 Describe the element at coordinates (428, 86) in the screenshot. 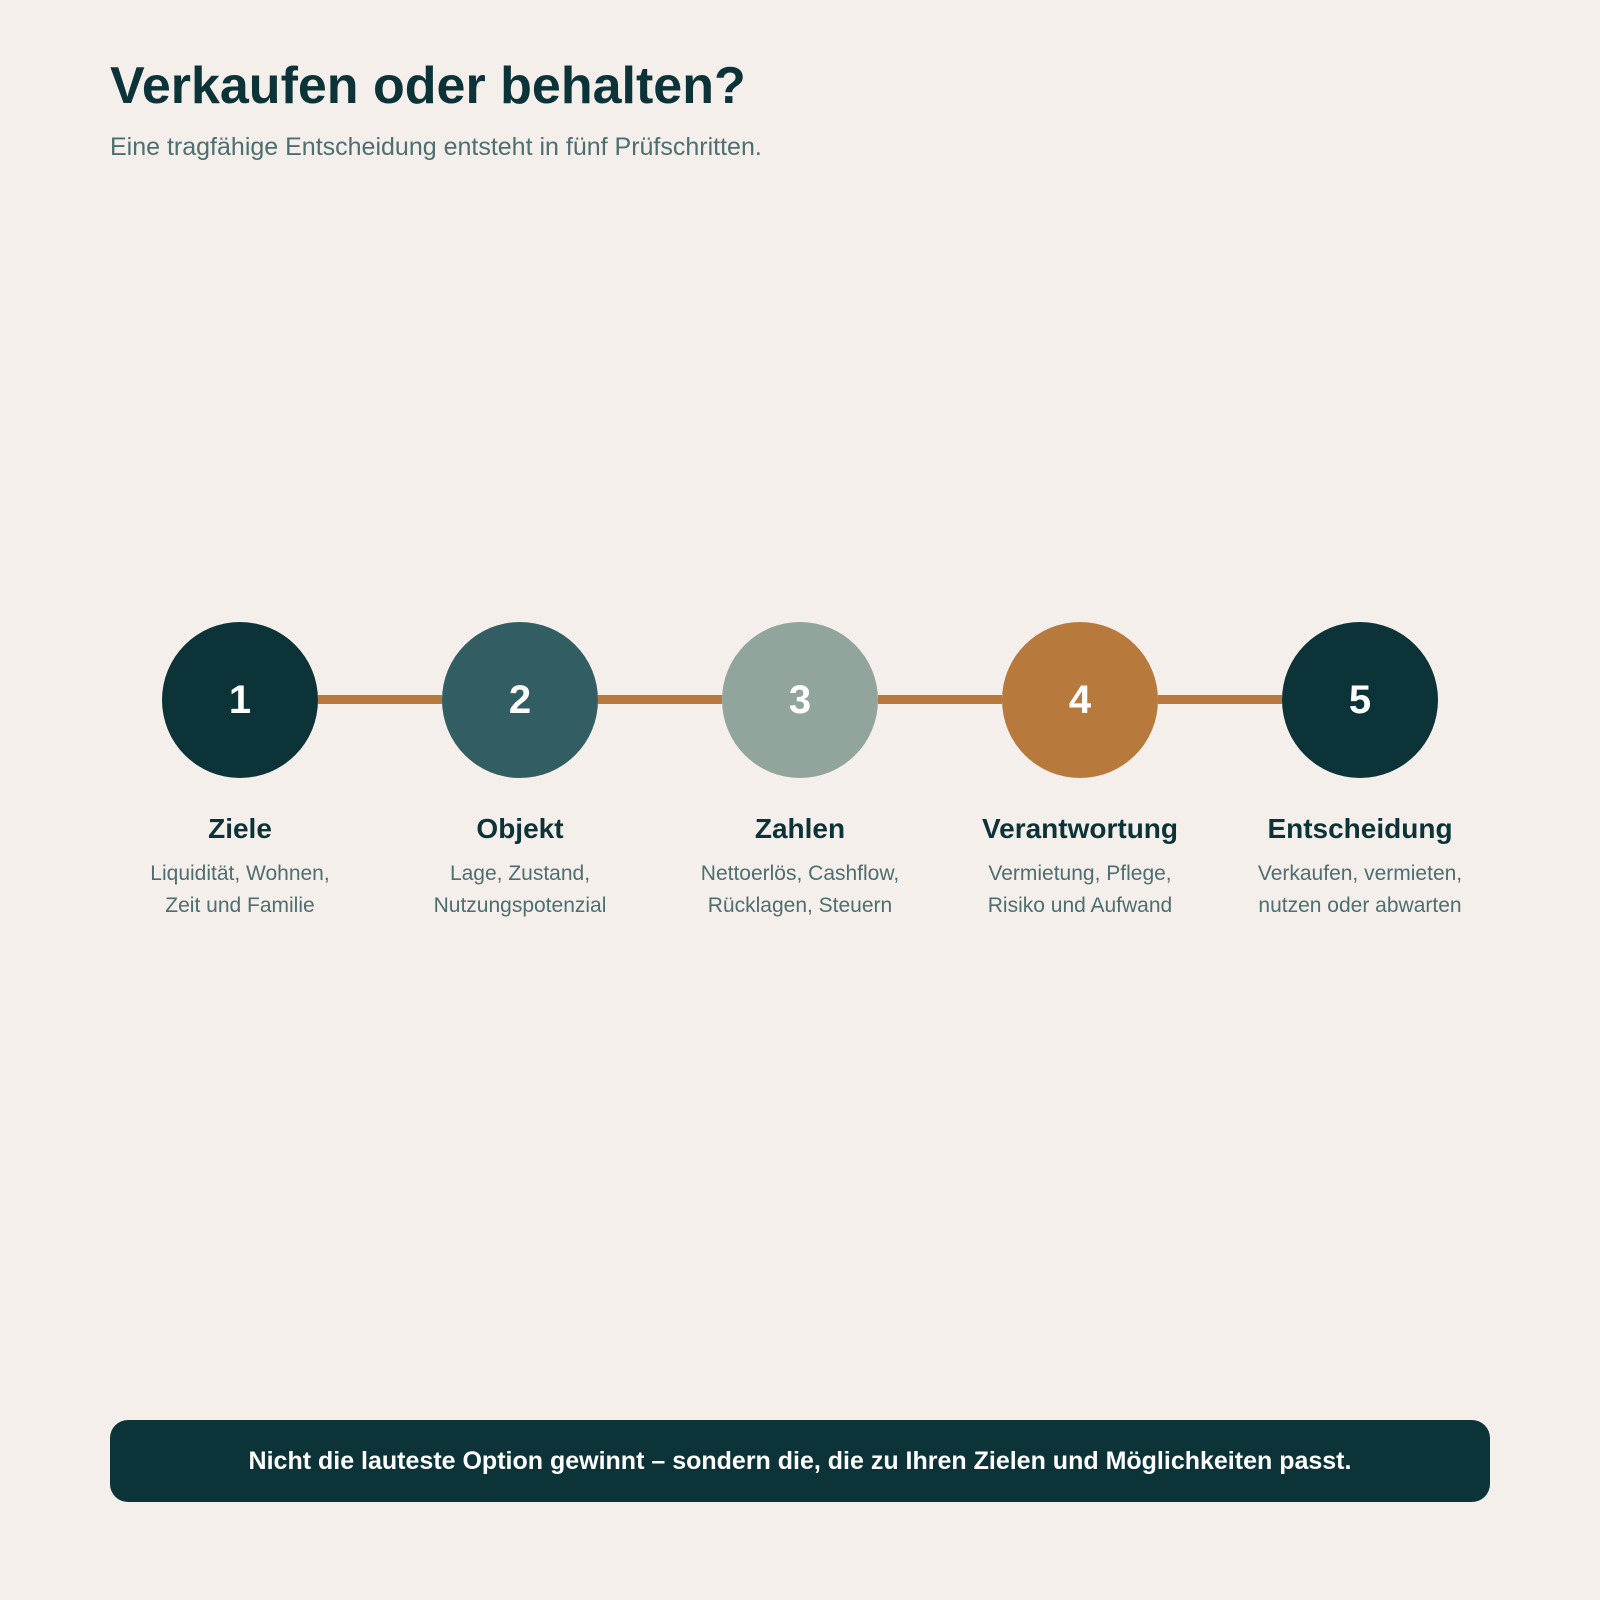

I see `page-title: Verkaufen oder behalten?` at that location.